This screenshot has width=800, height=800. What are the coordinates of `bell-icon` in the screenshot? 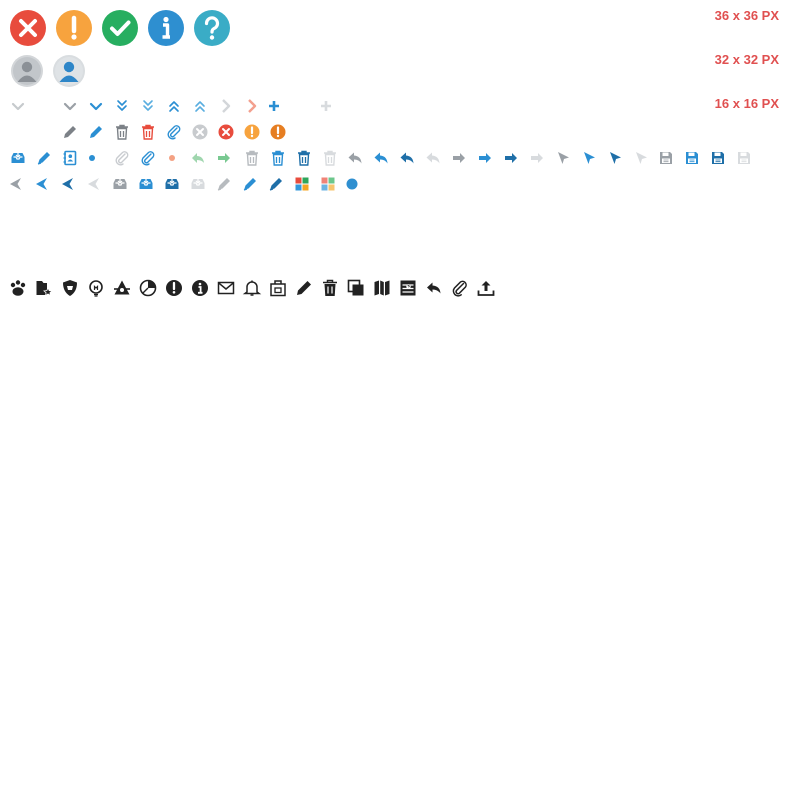 It's located at (252, 288).